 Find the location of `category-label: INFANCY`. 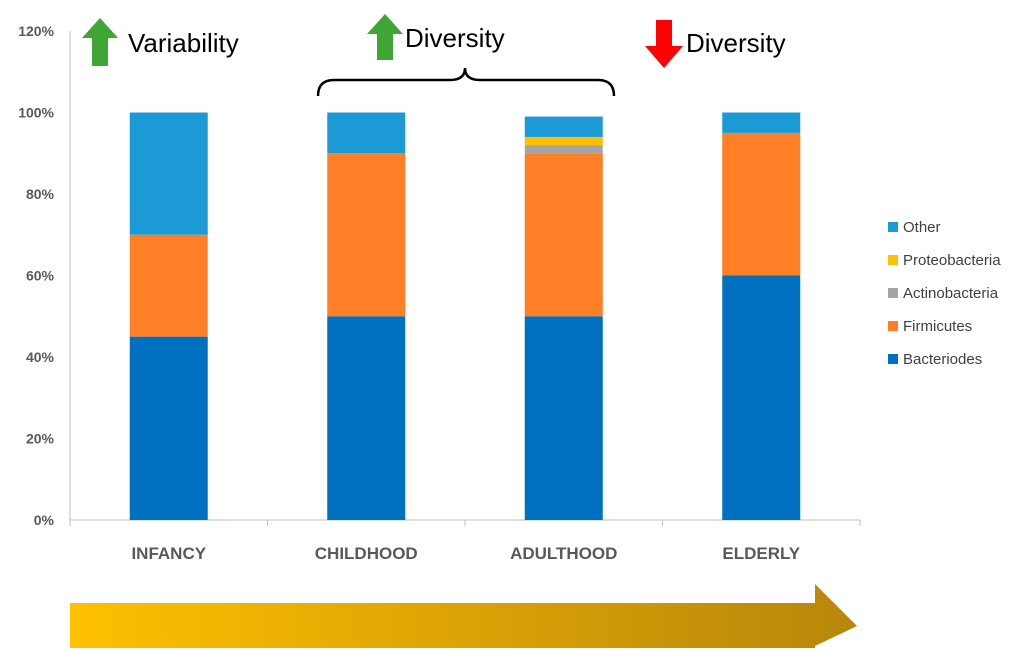

category-label: INFANCY is located at coordinates (168, 553).